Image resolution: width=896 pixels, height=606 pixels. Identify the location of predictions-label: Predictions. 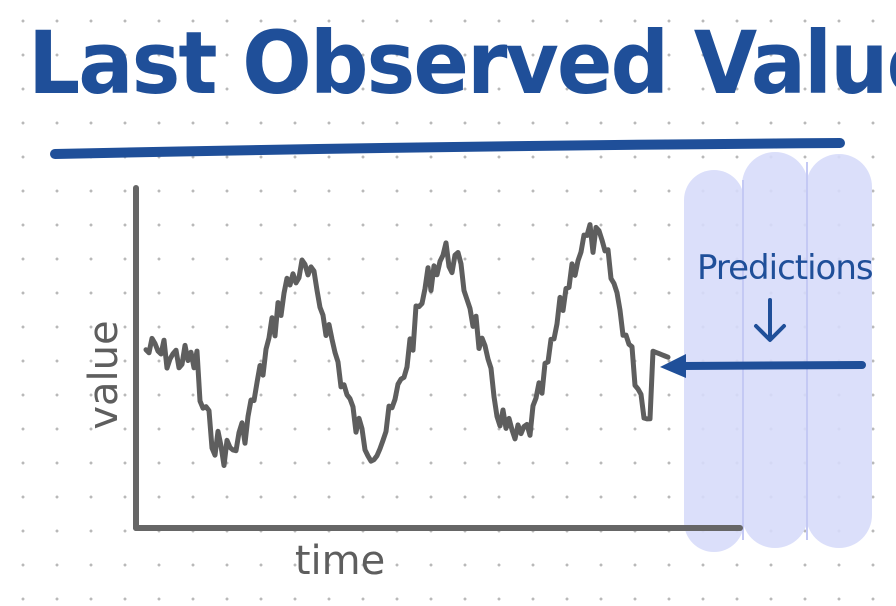
(785, 268).